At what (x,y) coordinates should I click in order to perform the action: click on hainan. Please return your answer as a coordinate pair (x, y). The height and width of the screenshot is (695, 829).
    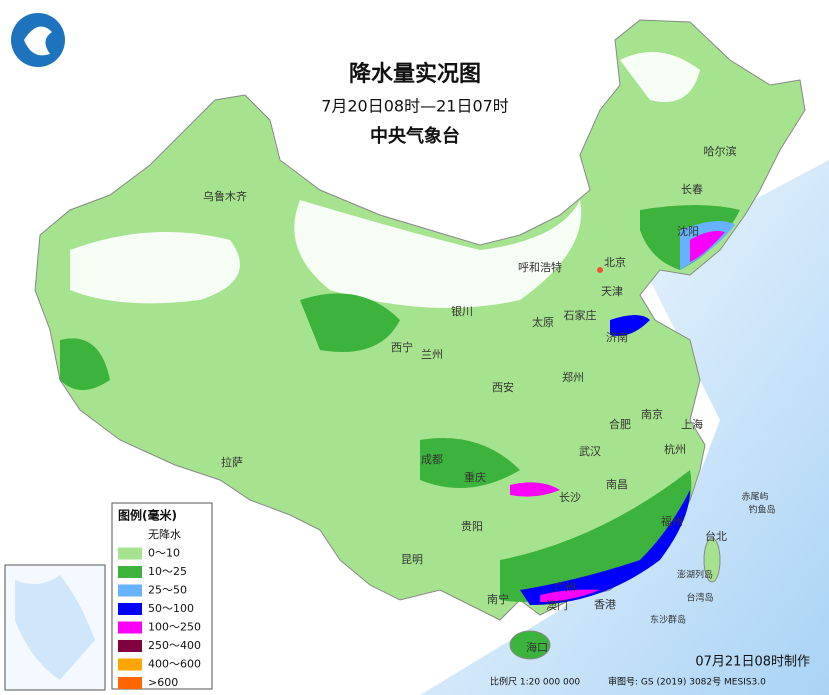
    Looking at the image, I should click on (530, 645).